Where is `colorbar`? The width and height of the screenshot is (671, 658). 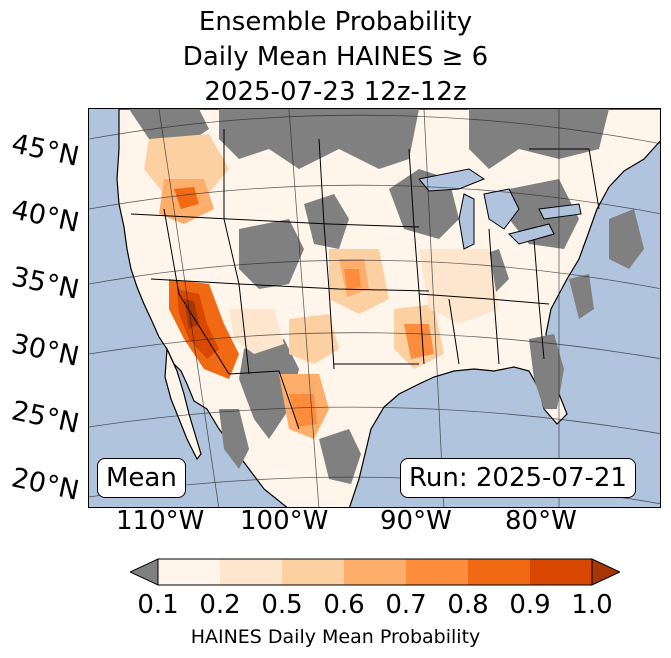 colorbar is located at coordinates (375, 572).